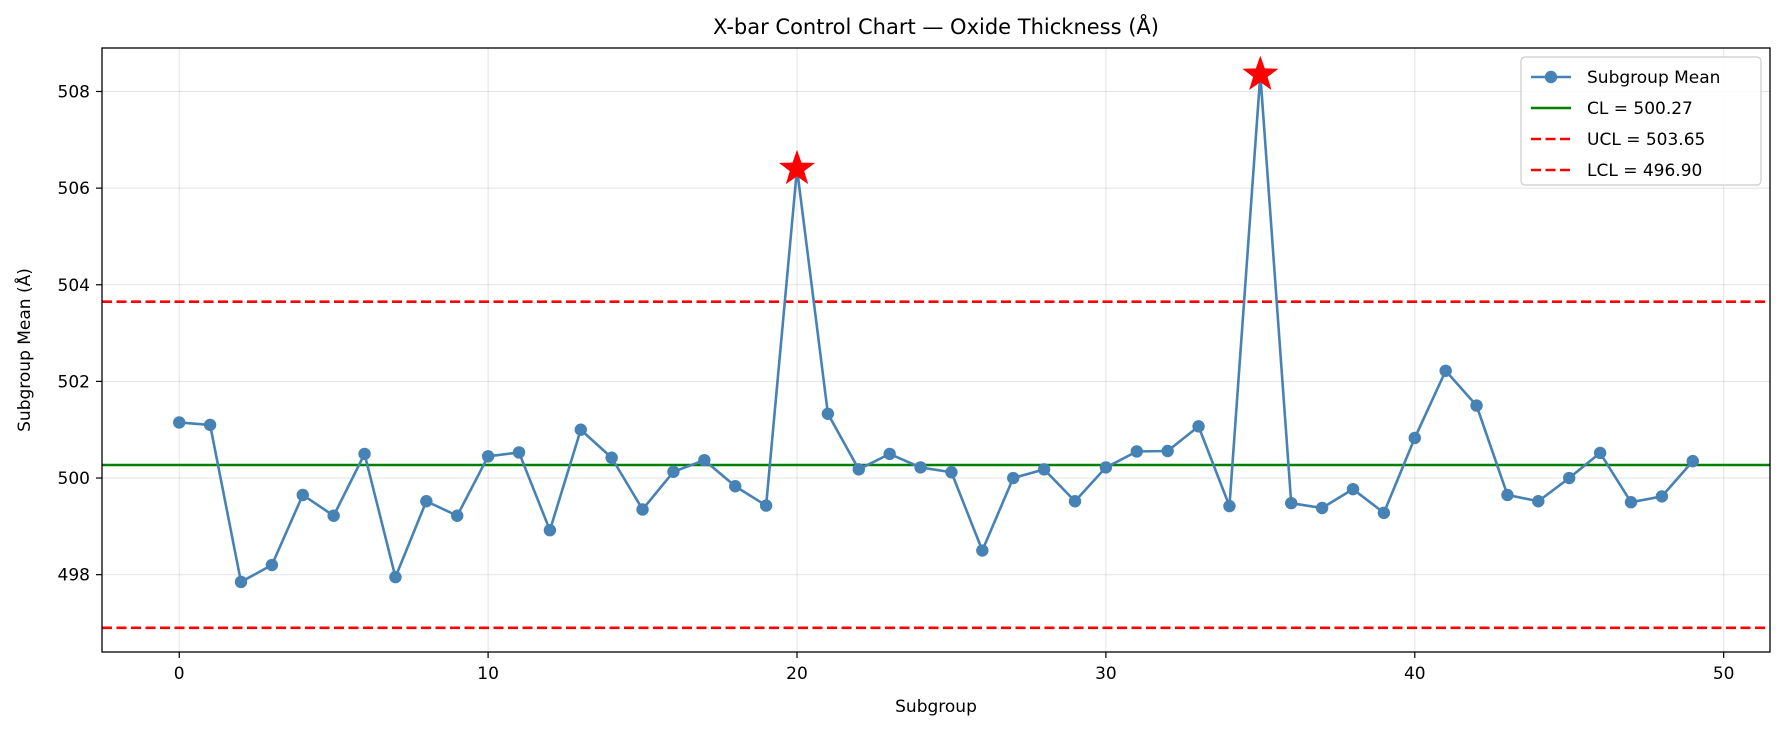  Describe the element at coordinates (1644, 171) in the screenshot. I see `legend-label: LCL = 496.90` at that location.